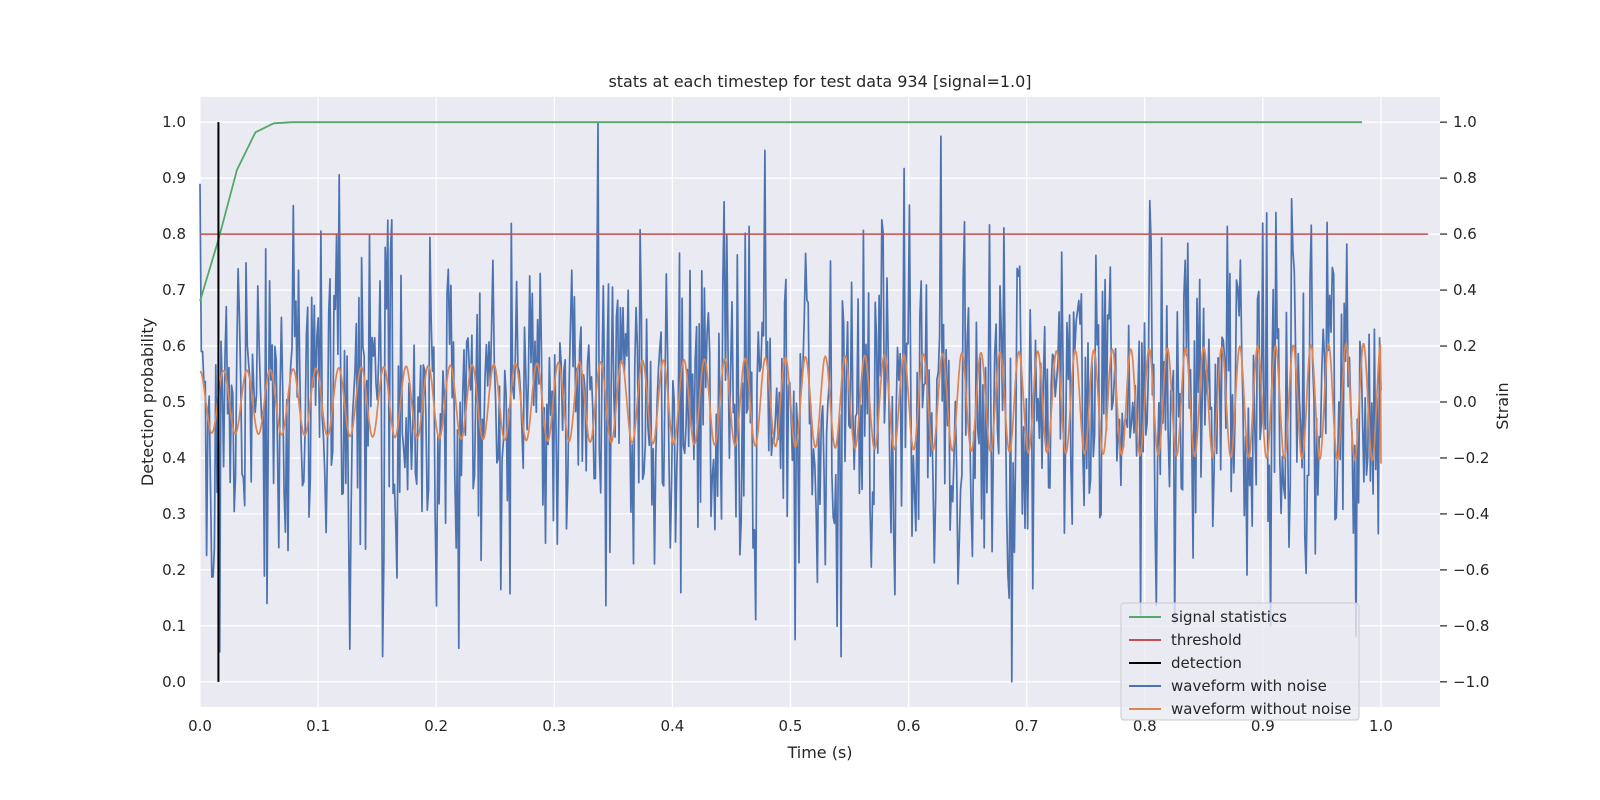  Describe the element at coordinates (174, 178) in the screenshot. I see `y-left-tick-label: 0.9` at that location.